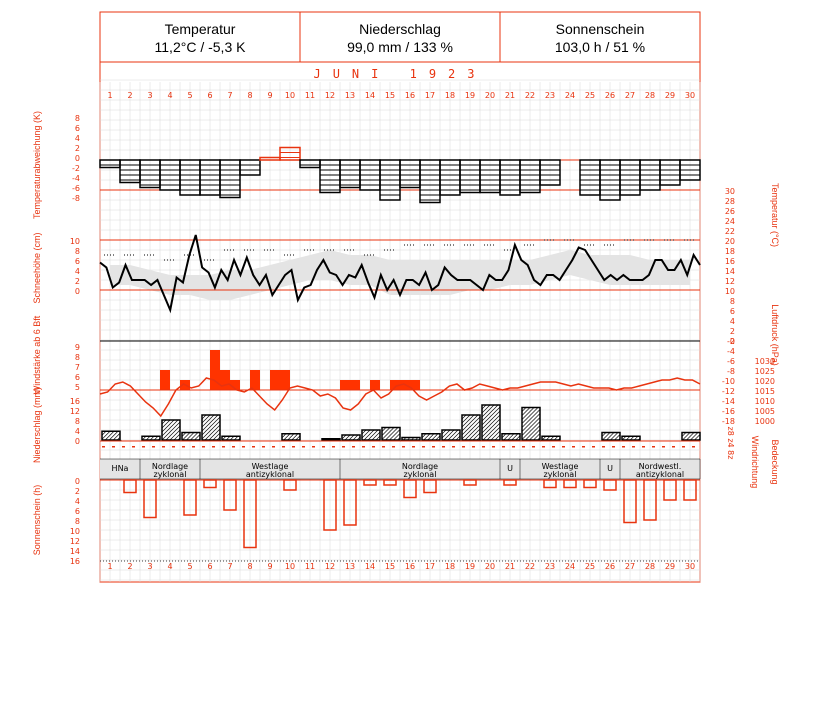 This screenshot has width=827, height=702. Describe the element at coordinates (129, 95) in the screenshot. I see `day-label-top: 2` at that location.